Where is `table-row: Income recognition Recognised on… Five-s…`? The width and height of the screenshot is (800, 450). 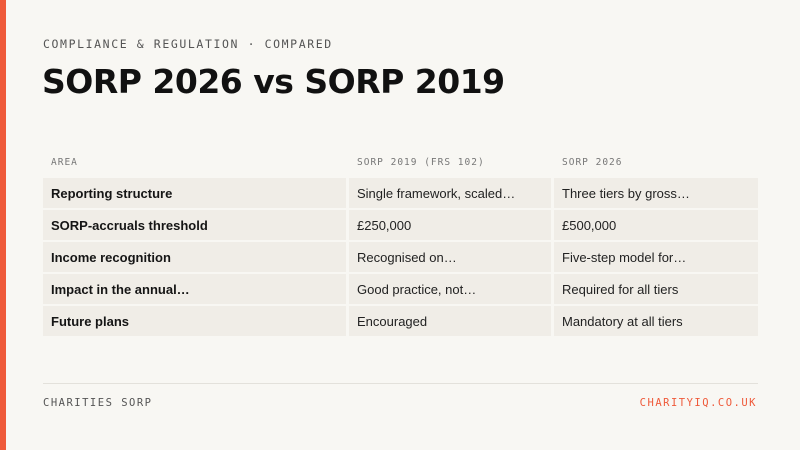
table-row: Income recognition Recognised on… Five-s… is located at coordinates (400, 257).